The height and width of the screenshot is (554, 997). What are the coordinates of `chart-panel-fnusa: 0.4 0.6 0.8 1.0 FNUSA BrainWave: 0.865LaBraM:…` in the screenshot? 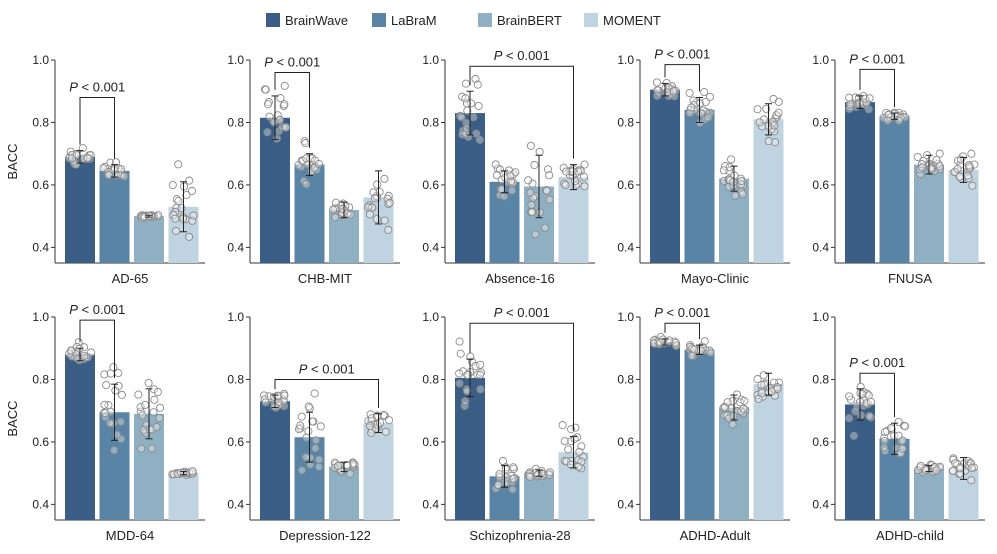 It's located at (898, 168).